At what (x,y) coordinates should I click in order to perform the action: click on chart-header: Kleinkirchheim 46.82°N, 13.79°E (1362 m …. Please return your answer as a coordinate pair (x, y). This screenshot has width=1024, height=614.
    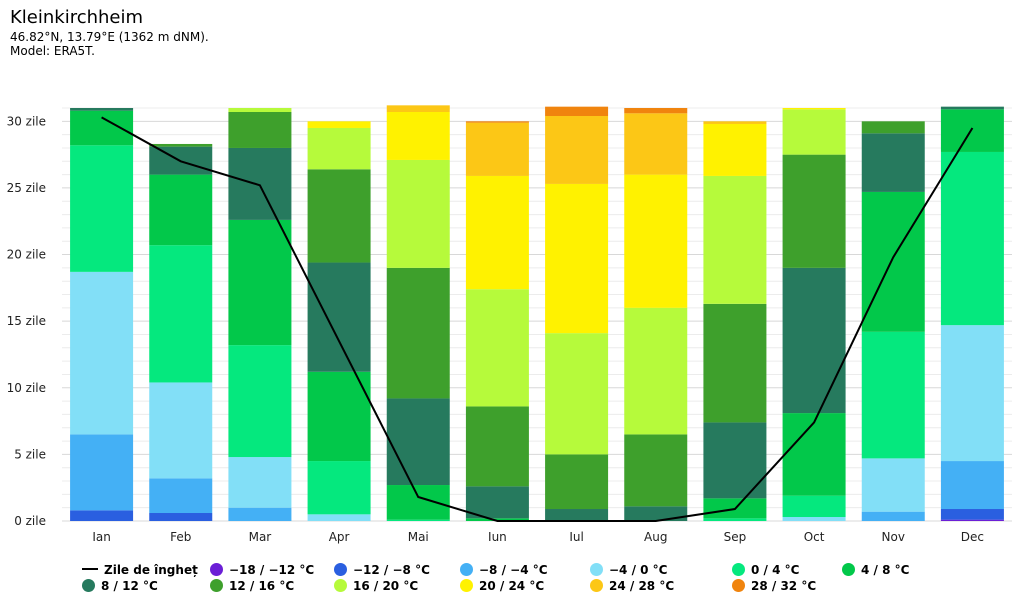
    Looking at the image, I should click on (109, 32).